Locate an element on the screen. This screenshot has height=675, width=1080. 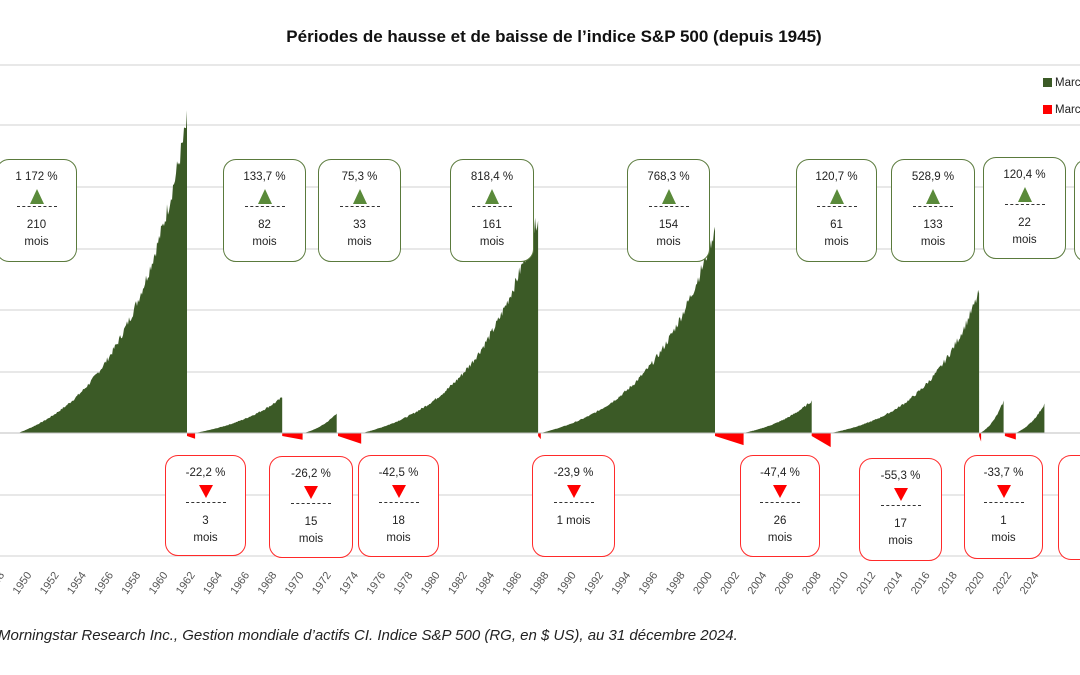
x-tick-label: 1980 is located at coordinates (431, 583).